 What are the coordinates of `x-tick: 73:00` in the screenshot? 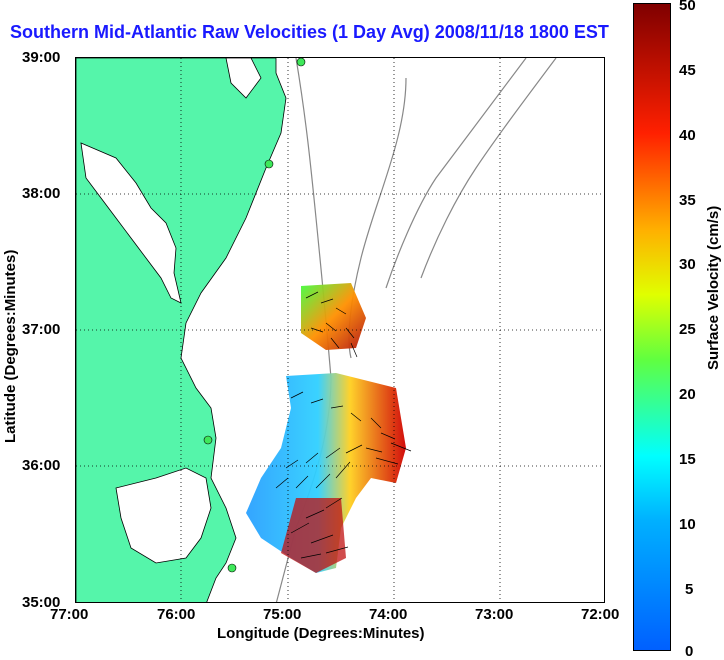 It's located at (494, 614).